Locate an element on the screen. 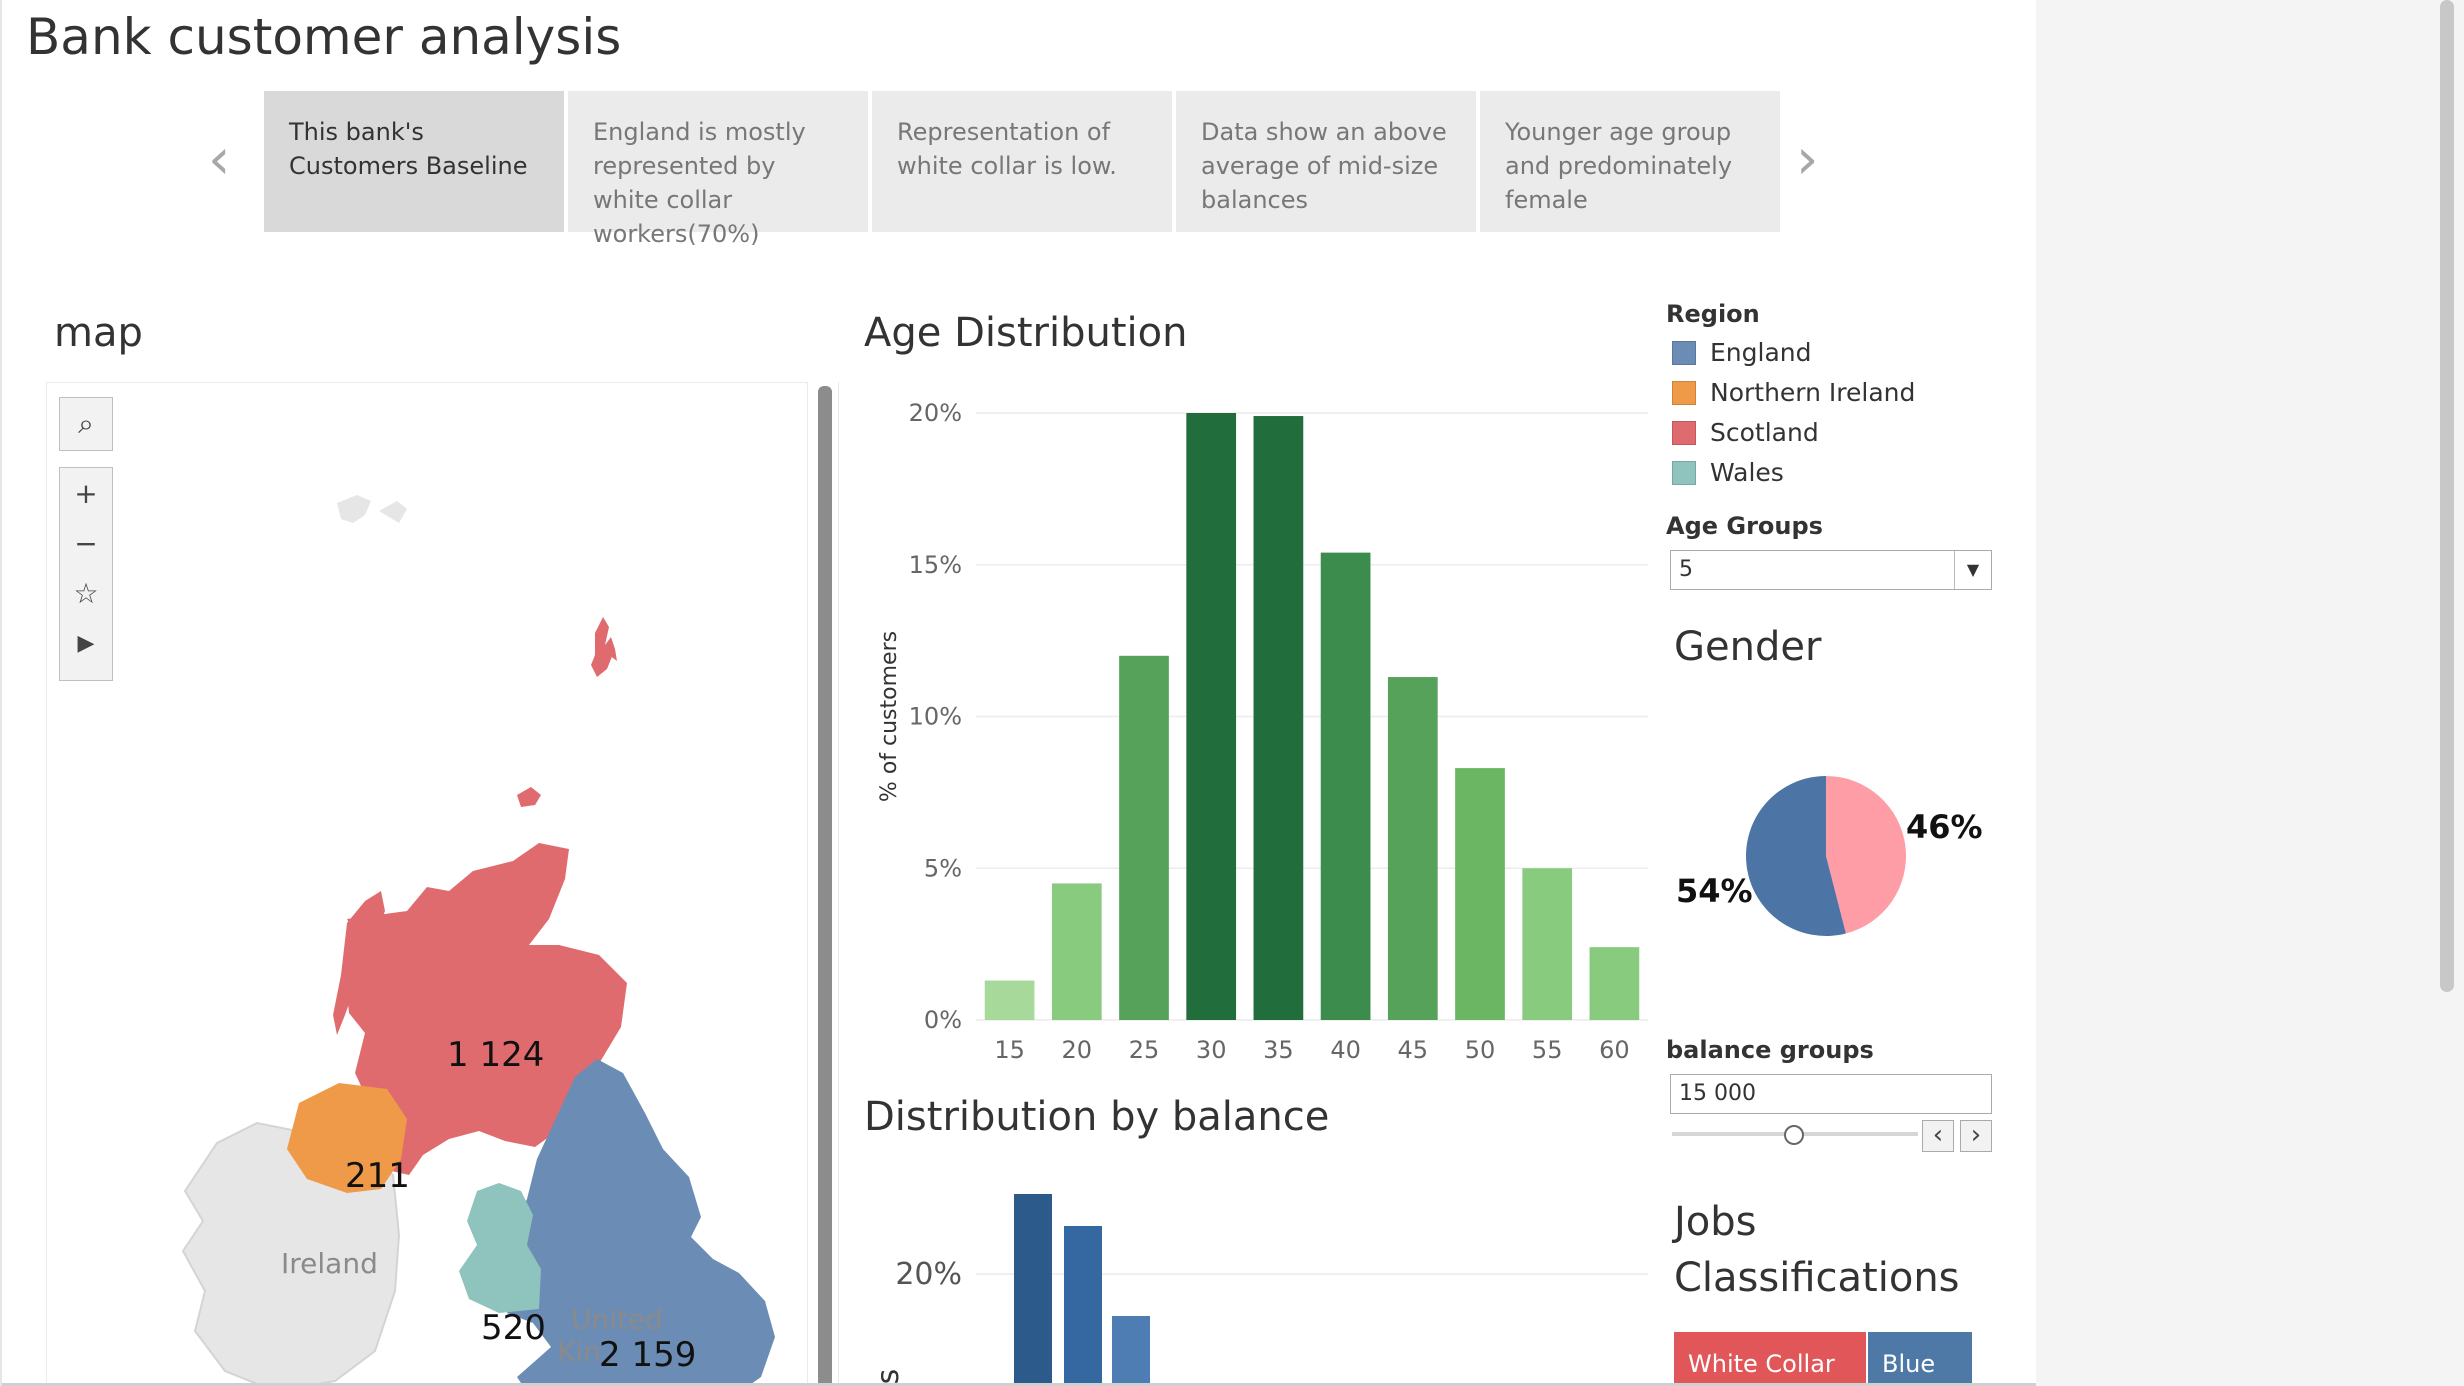 The image size is (2464, 1386). map-title: map is located at coordinates (98, 333).